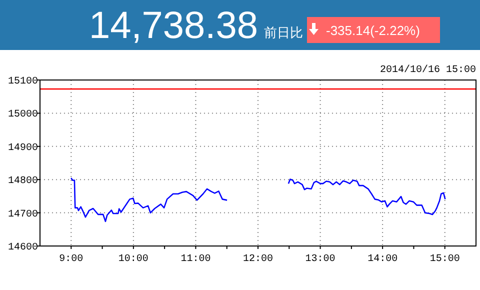  Describe the element at coordinates (23, 82) in the screenshot. I see `y-tick-label: 15100` at that location.